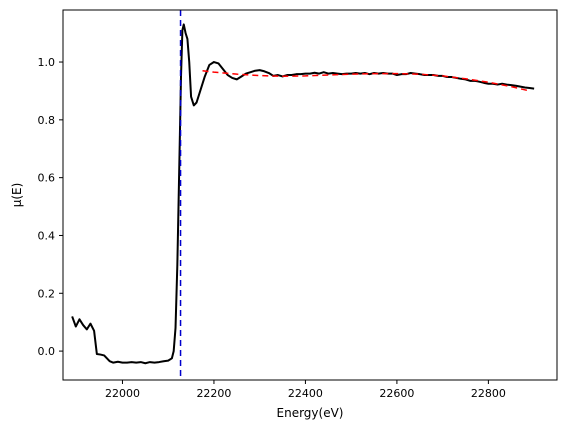  What do you see at coordinates (47, 293) in the screenshot?
I see `y-tick-label: 0.2` at bounding box center [47, 293].